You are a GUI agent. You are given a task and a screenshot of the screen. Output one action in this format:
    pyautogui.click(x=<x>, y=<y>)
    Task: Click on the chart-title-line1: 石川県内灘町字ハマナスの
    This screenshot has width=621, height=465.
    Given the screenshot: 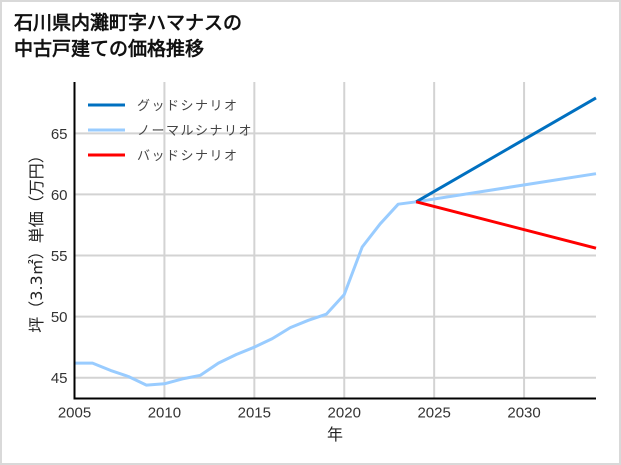 What is the action you would take?
    pyautogui.click(x=128, y=23)
    